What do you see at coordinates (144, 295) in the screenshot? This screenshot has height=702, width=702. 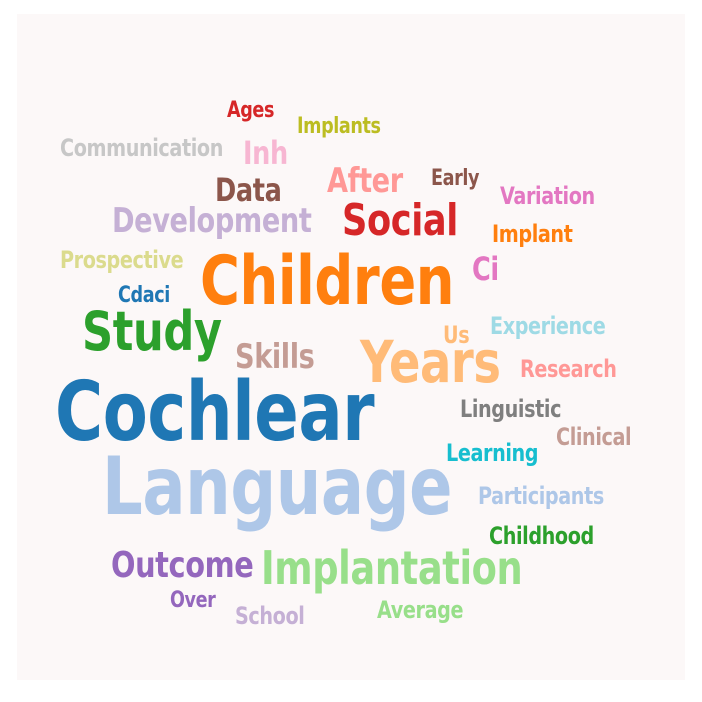 I see `word-cdaci: Cdaci` at bounding box center [144, 295].